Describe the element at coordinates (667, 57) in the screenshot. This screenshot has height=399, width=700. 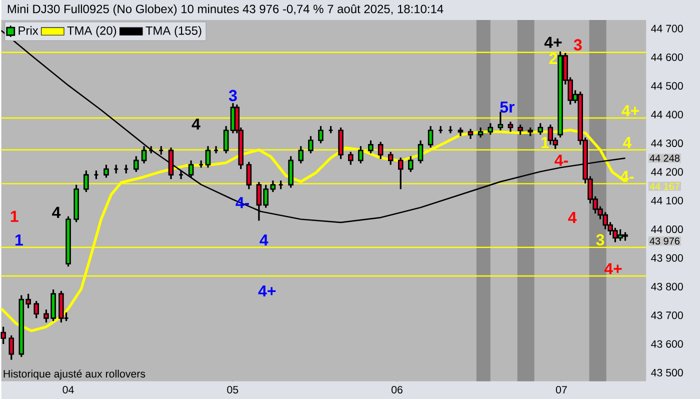
I see `y-tick-label: 44 600` at that location.